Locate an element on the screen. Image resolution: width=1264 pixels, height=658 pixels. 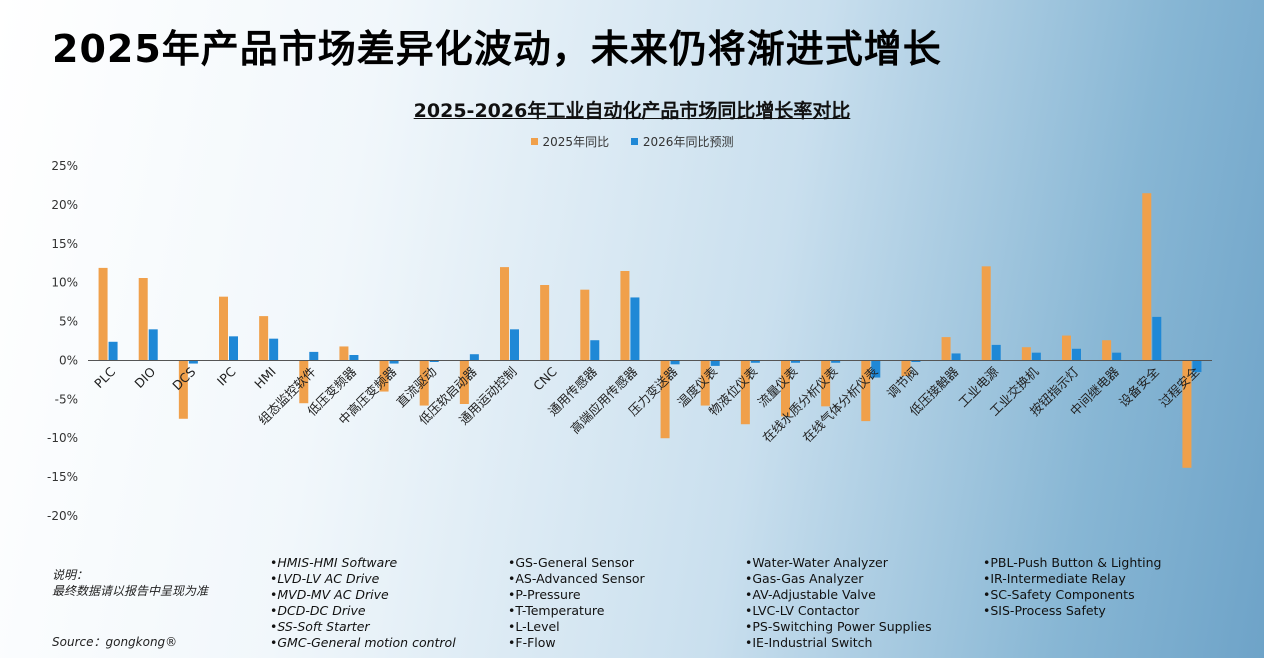
abbreviation-entry: •PBL-Push Button & Lighting is located at coordinates (1072, 563).